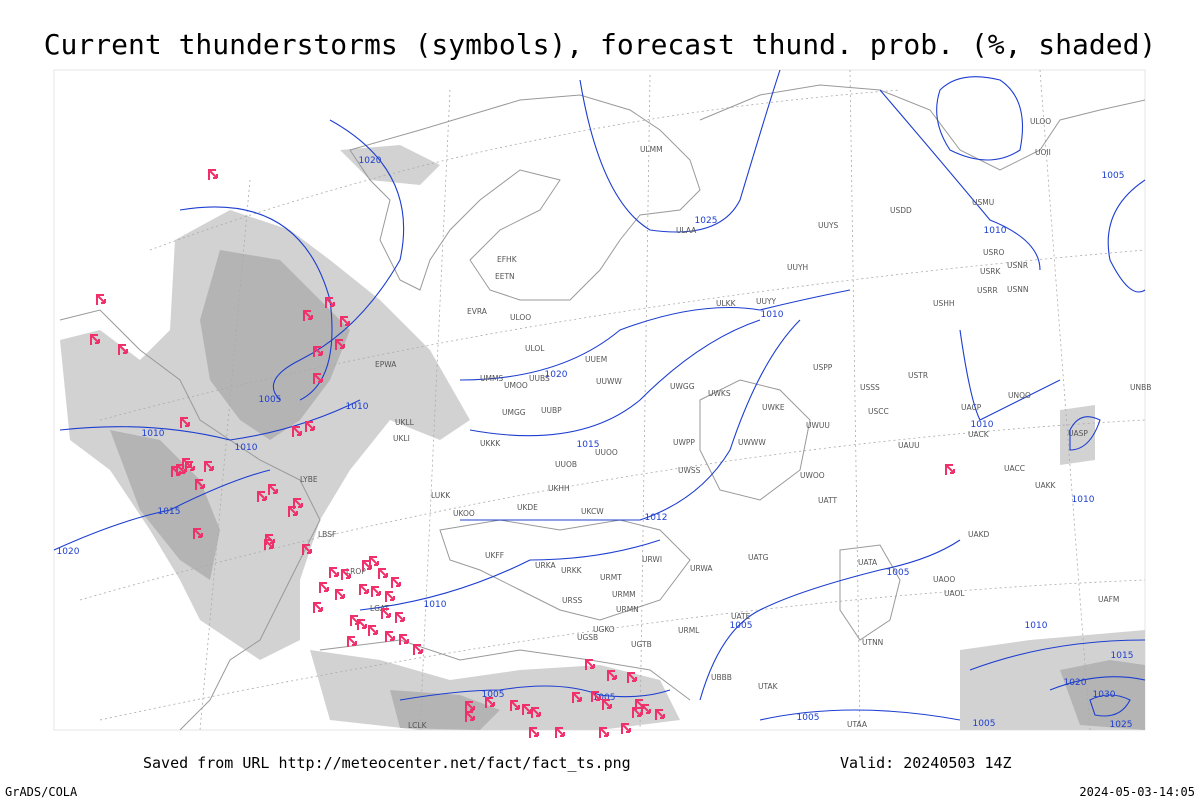  I want to click on station-label: ULAA, so click(686, 230).